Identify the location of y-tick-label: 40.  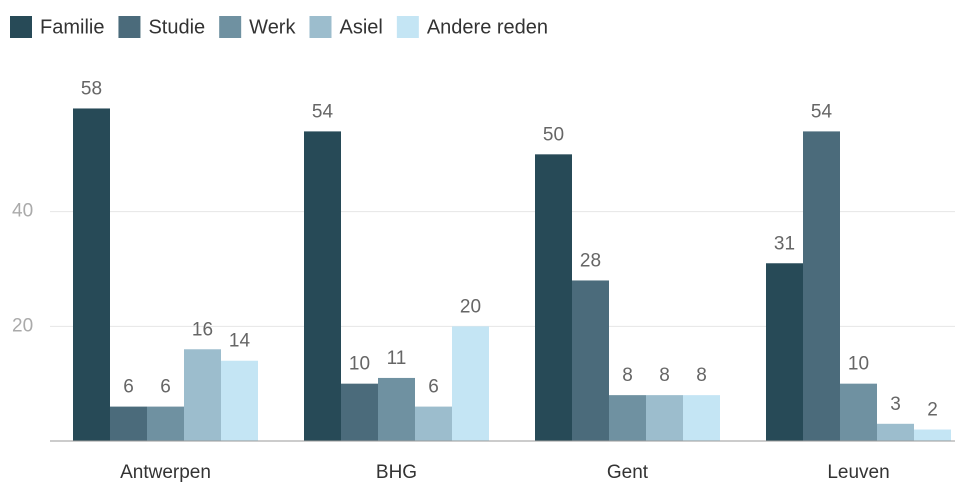
(22, 211).